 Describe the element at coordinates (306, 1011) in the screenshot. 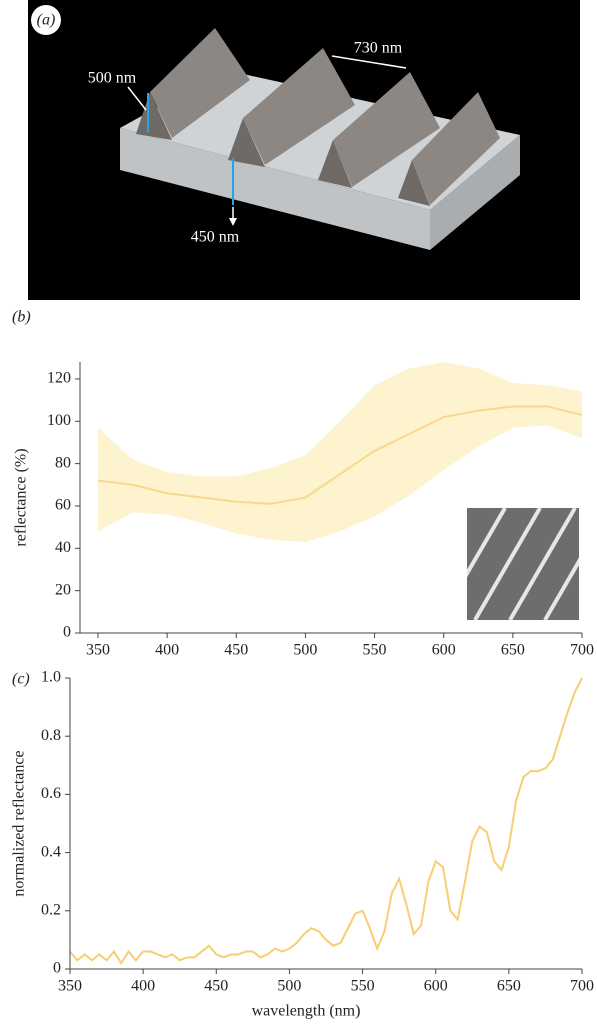

I see `x-axis-label: wavelength (nm)` at that location.